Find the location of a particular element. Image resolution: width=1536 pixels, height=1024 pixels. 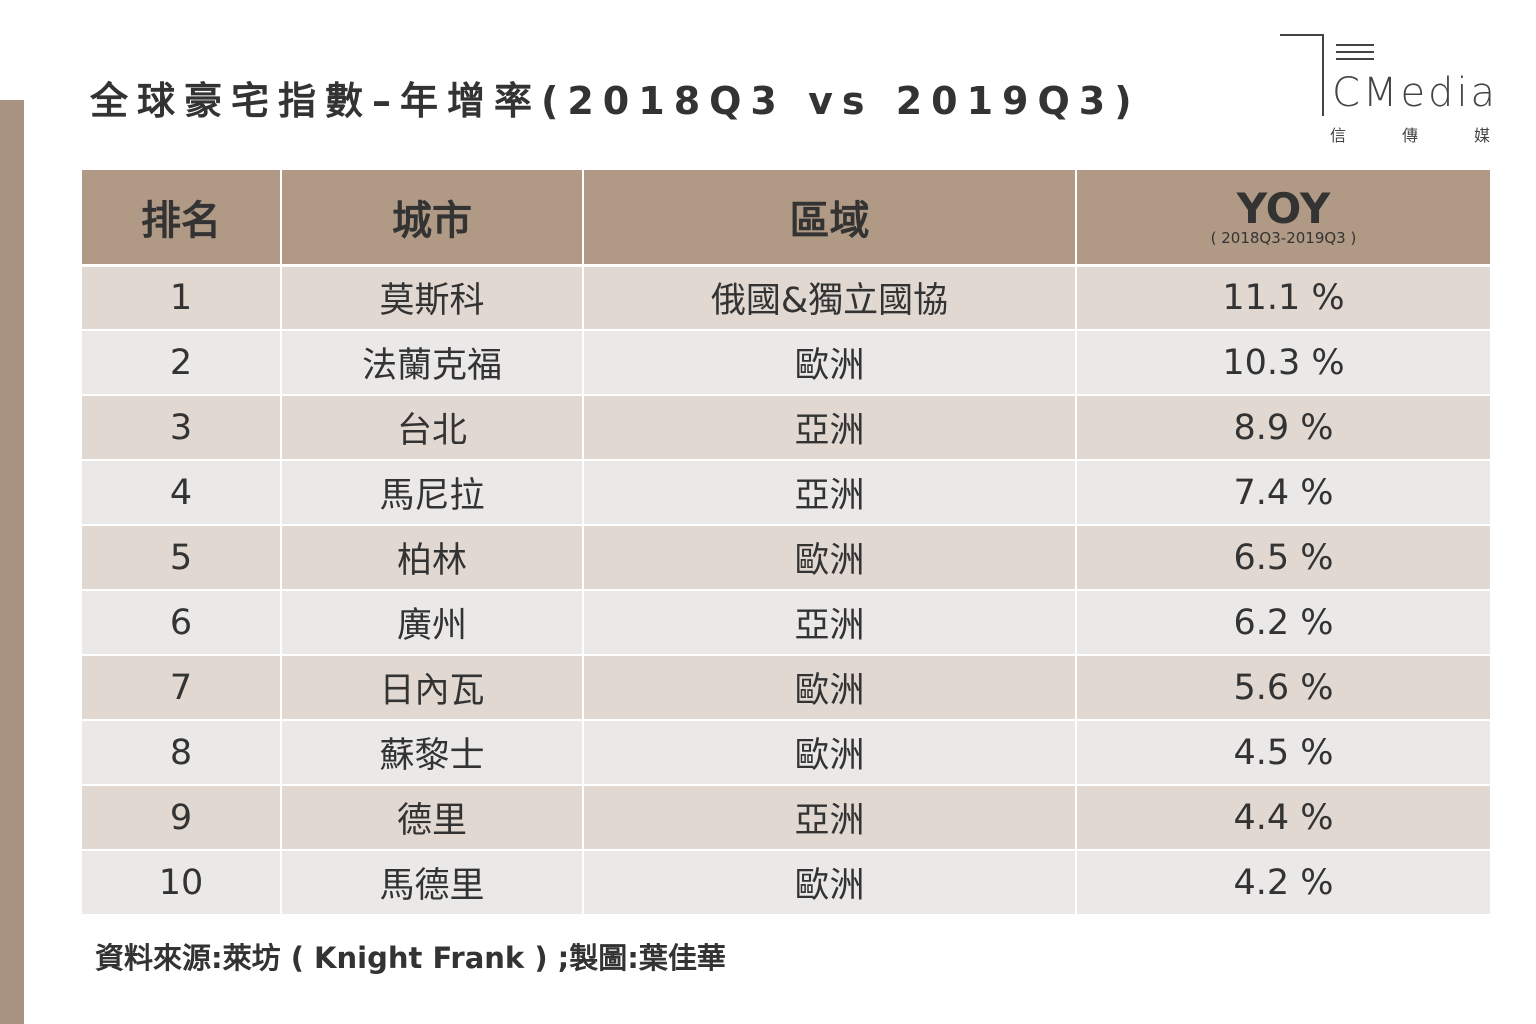

table-row: 6 廣州 亞洲 6.2 % is located at coordinates (786, 622).